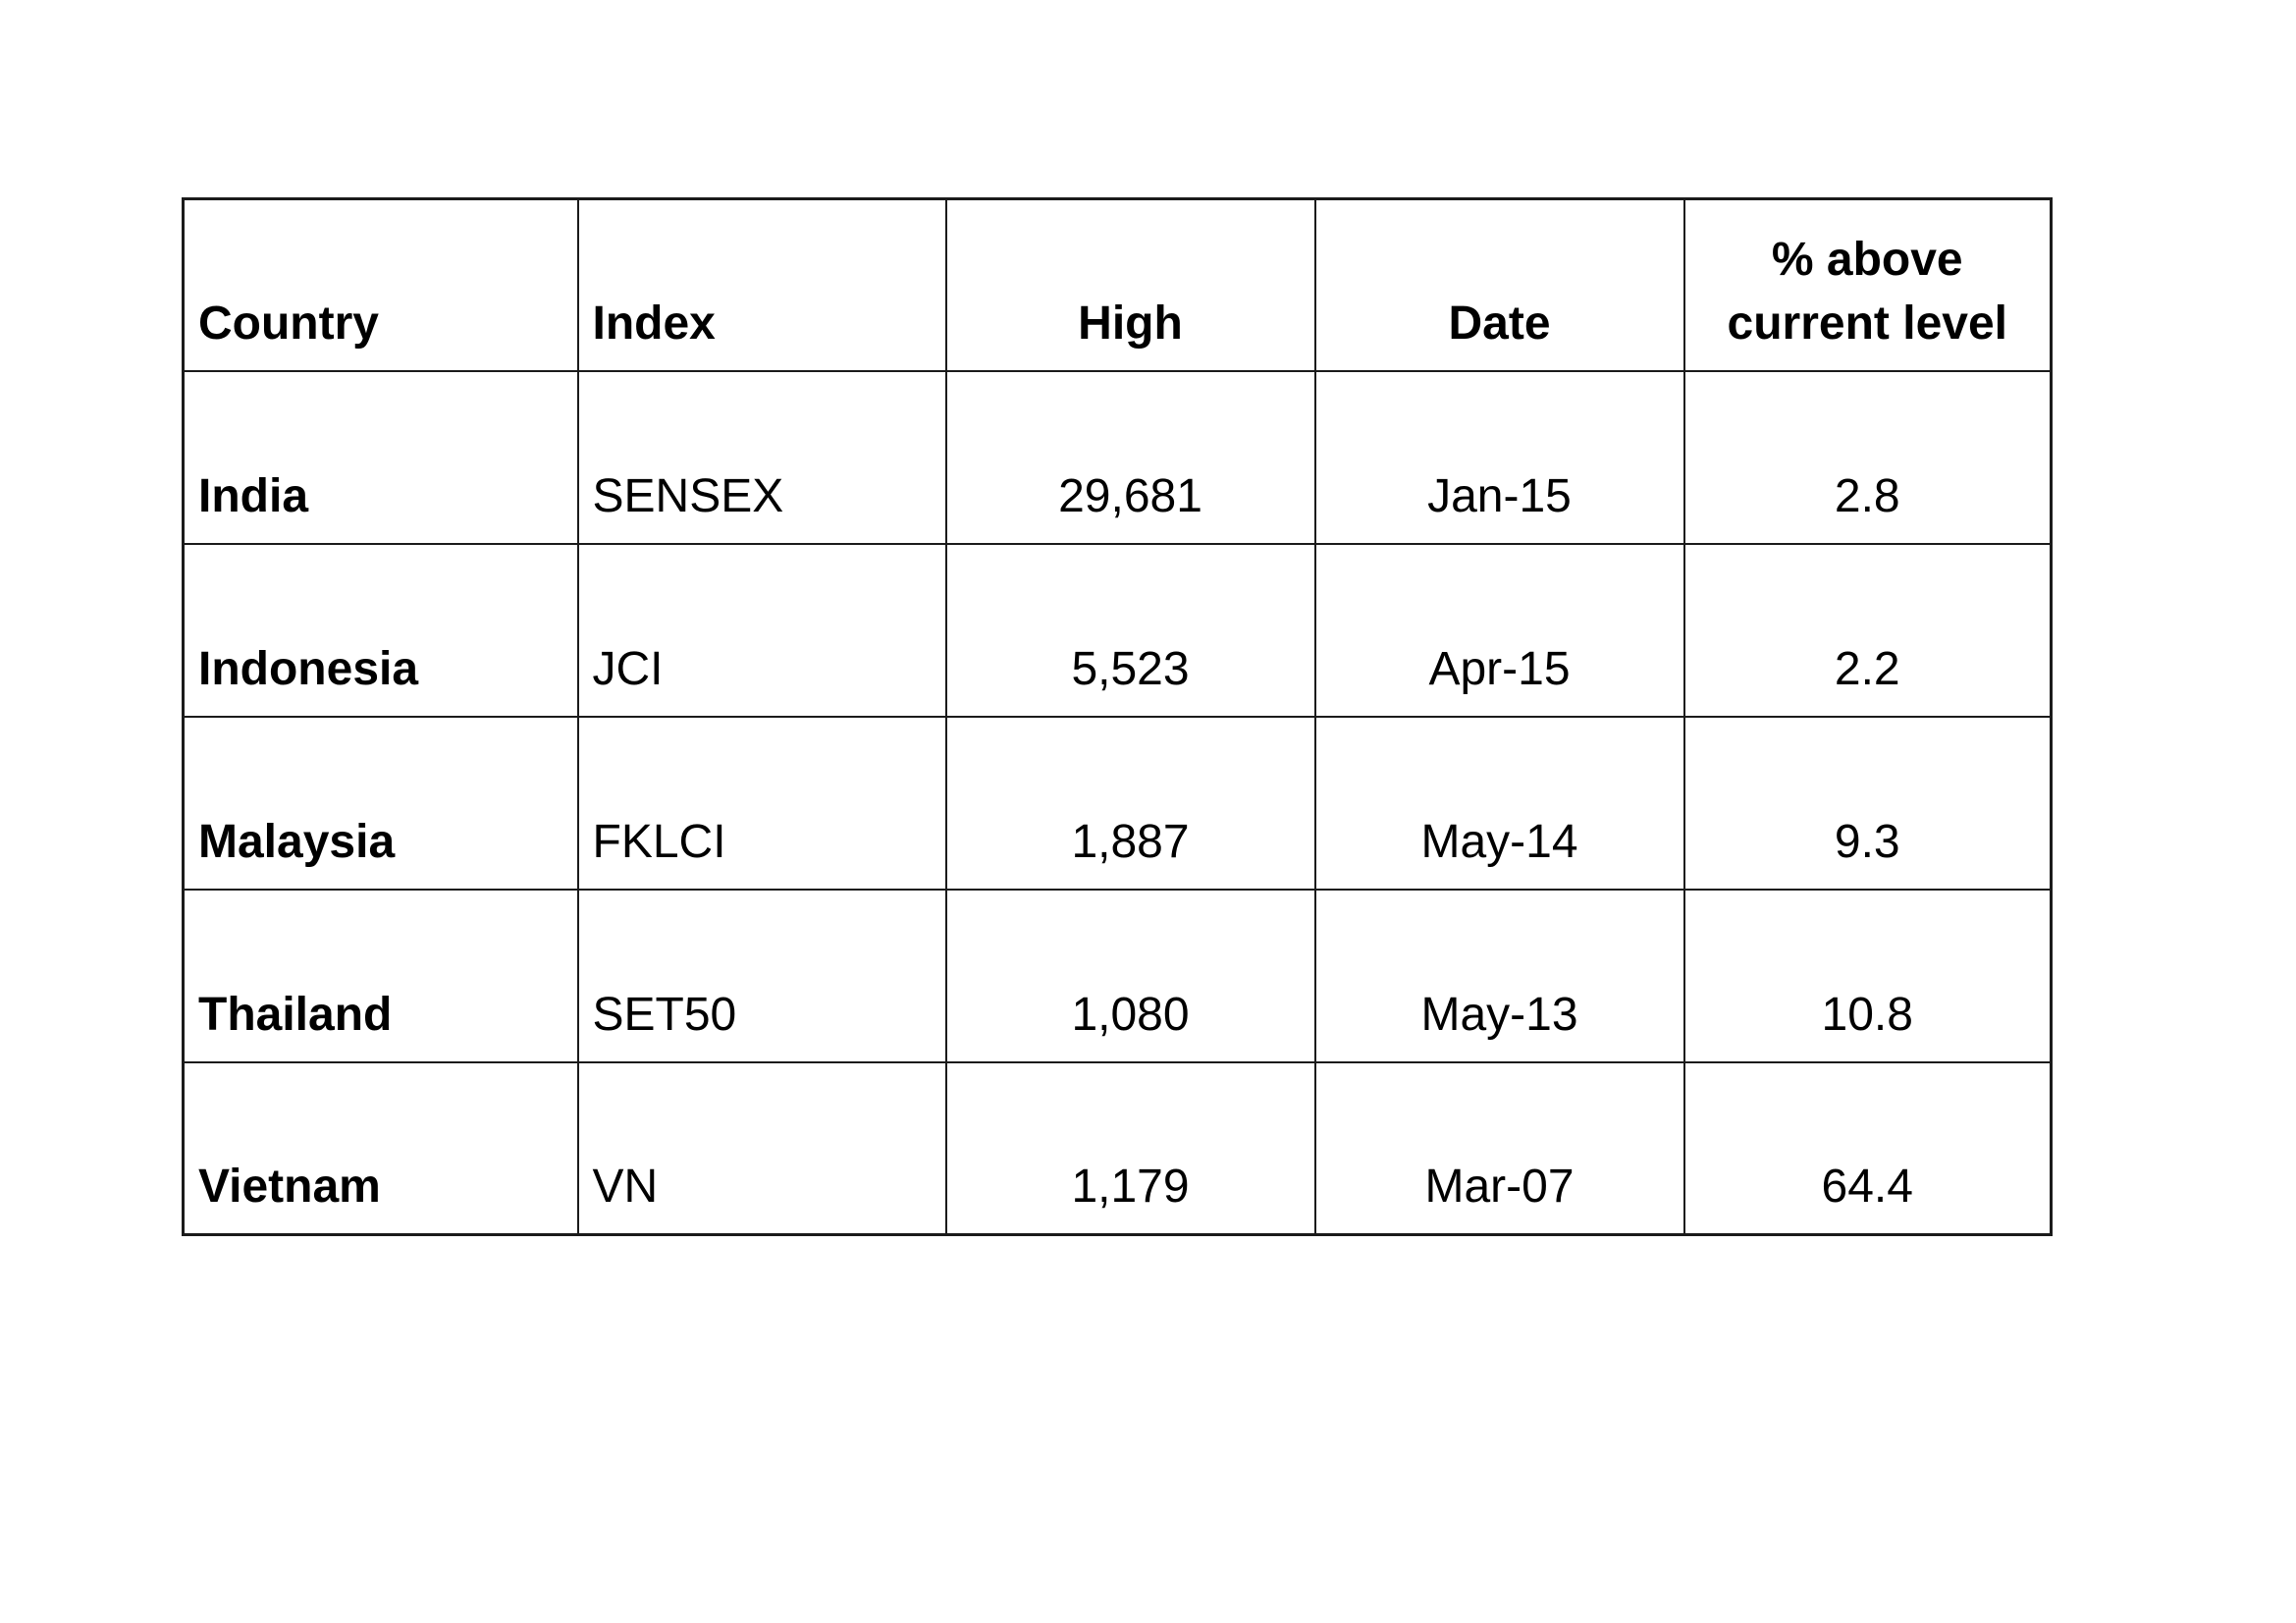  What do you see at coordinates (761, 803) in the screenshot?
I see `cell-index: FKLCI` at bounding box center [761, 803].